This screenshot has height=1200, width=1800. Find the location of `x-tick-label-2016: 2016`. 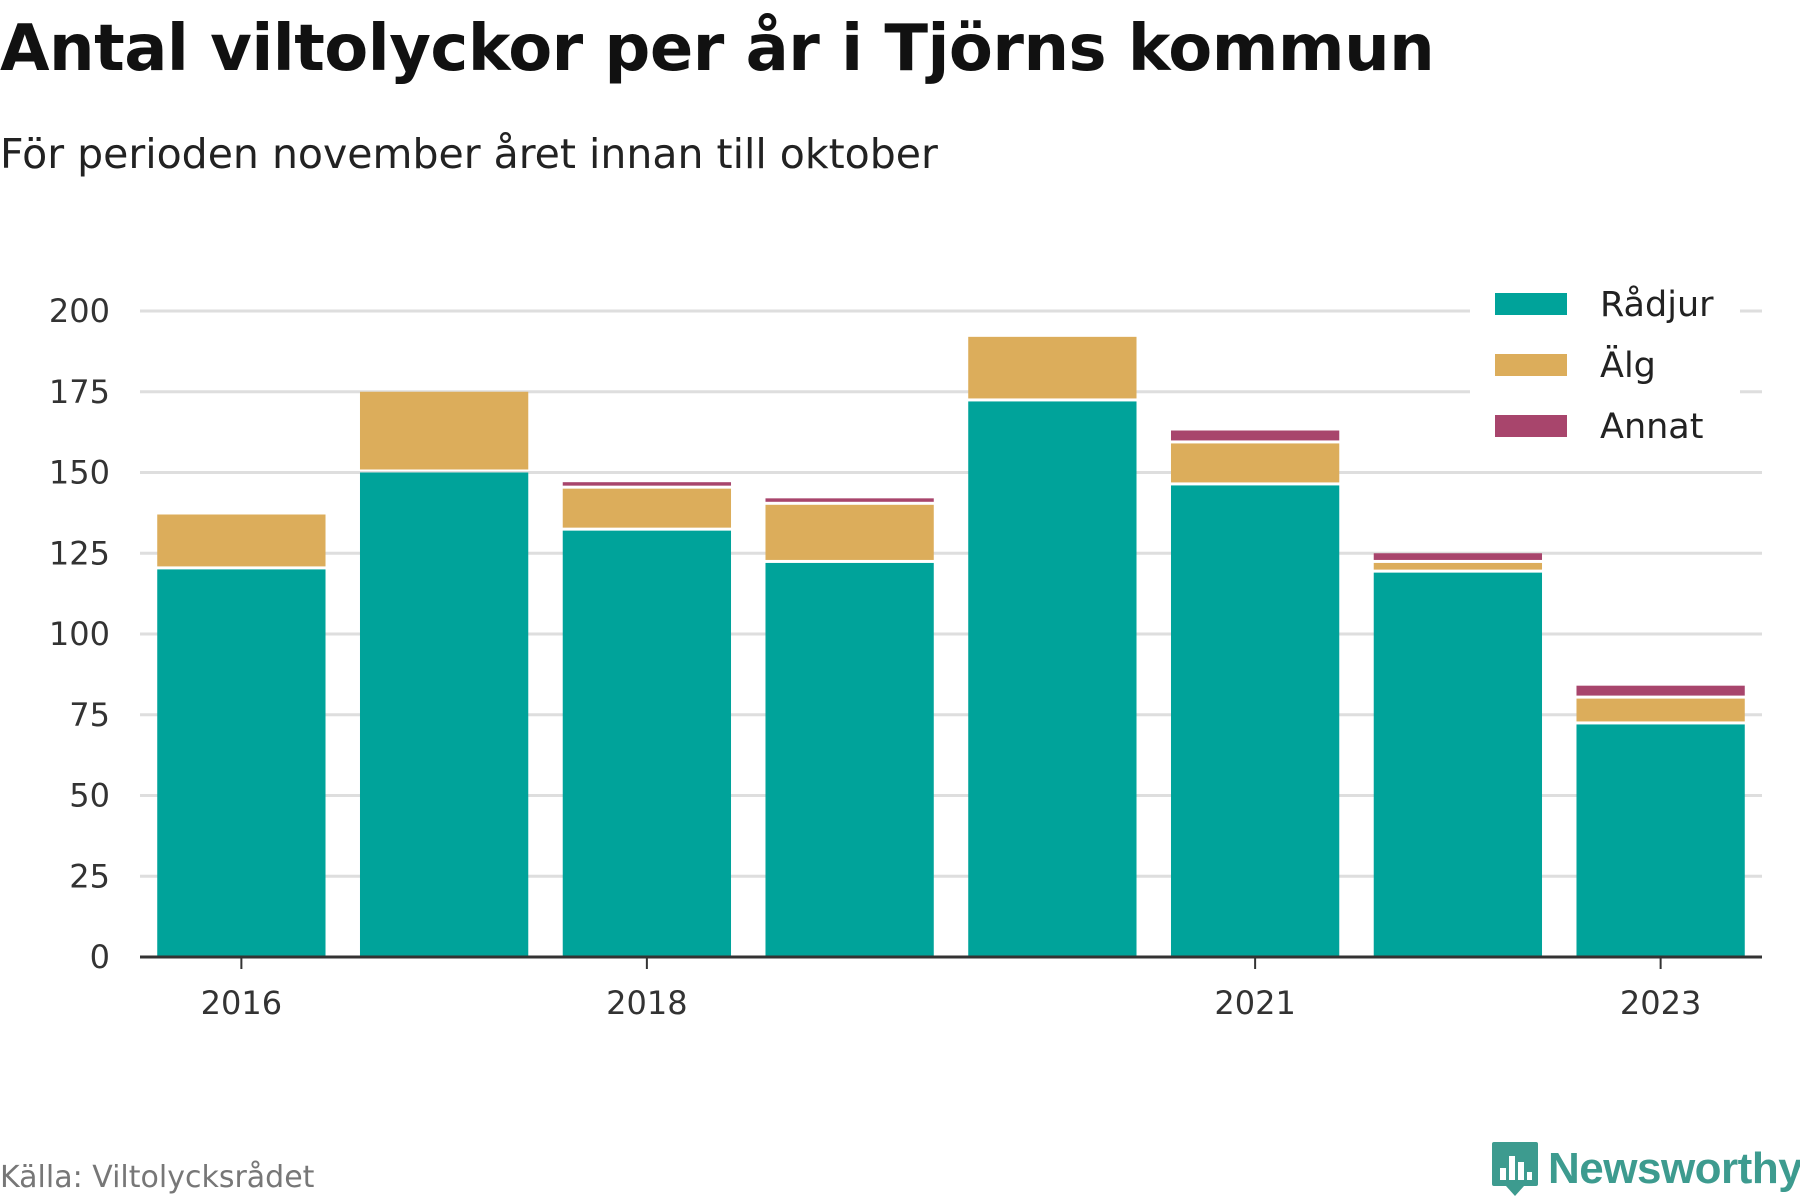

x-tick-label-2016: 2016 is located at coordinates (241, 1003).